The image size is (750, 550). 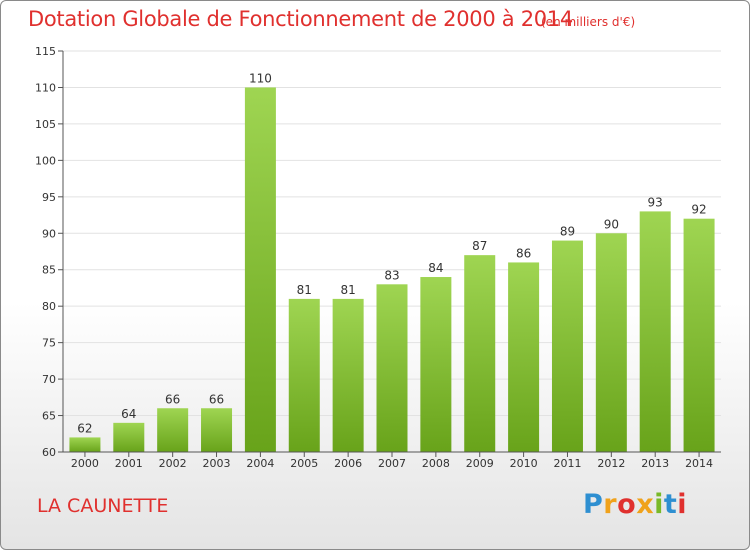 What do you see at coordinates (260, 78) in the screenshot?
I see `data-label: 110` at bounding box center [260, 78].